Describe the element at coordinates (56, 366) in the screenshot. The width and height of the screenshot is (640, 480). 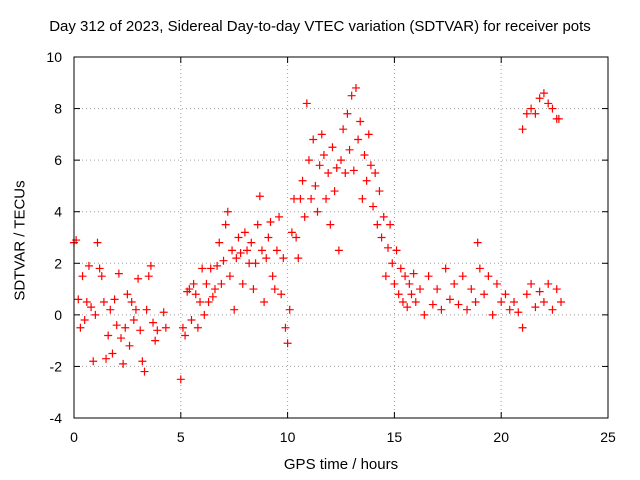
I see `y-tick-label: -2` at that location.